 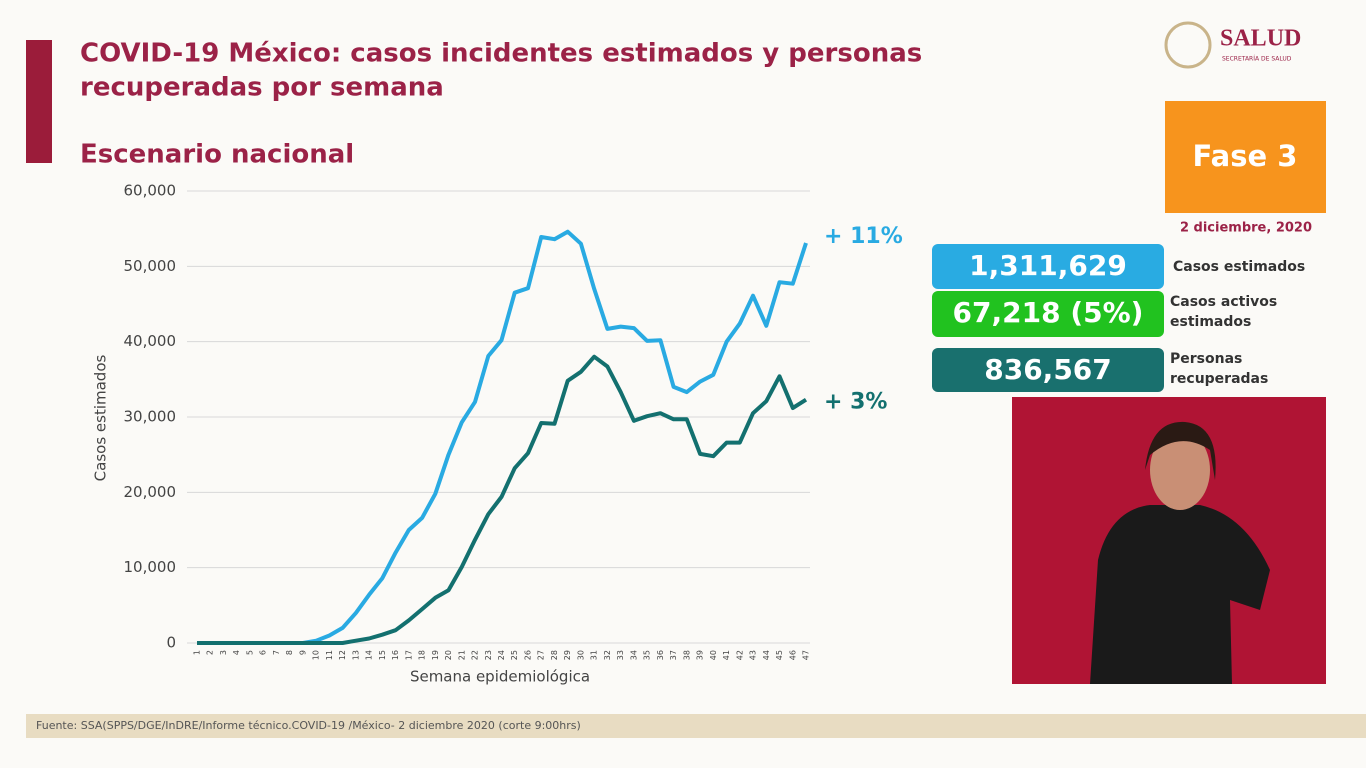 I want to click on x-tick-label: 33, so click(x=620, y=655).